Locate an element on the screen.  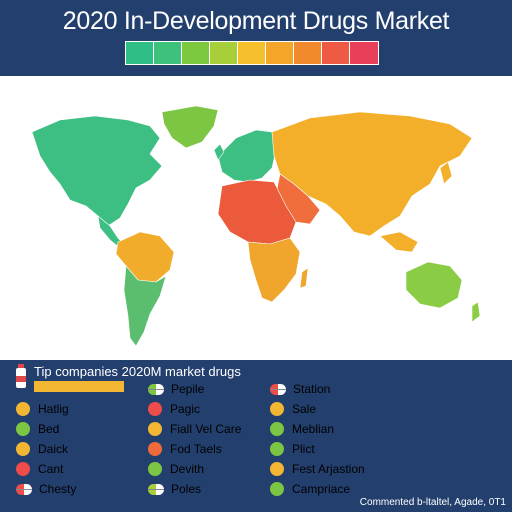
legend-item: Pepile is located at coordinates (176, 389).